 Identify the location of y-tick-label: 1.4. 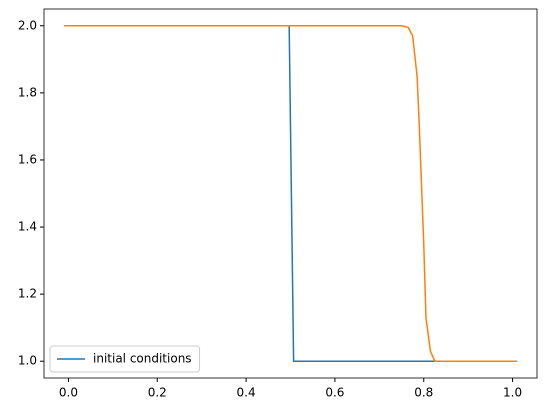
(27, 227).